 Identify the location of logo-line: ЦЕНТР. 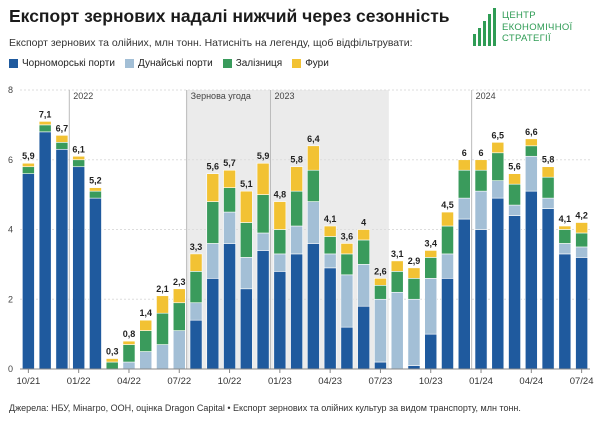
(519, 15).